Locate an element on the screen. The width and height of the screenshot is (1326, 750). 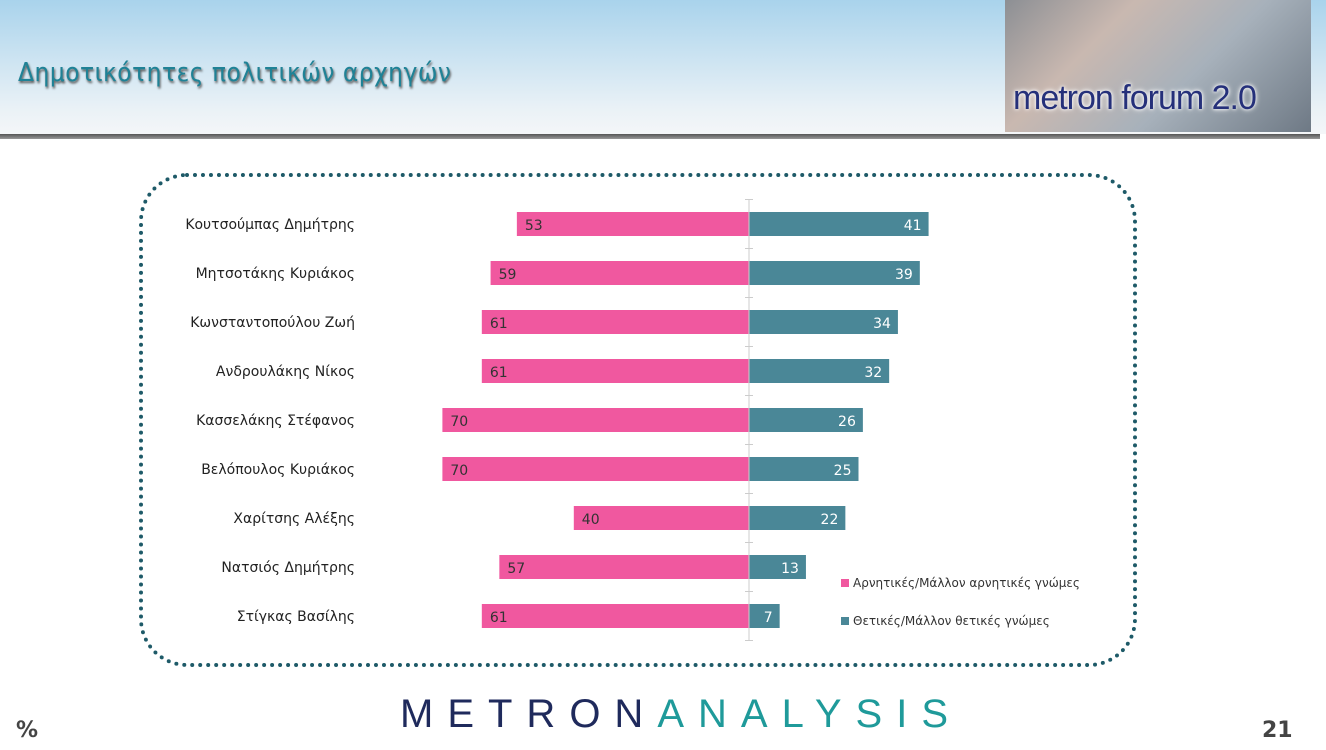
data-label-positive: 39 is located at coordinates (904, 275).